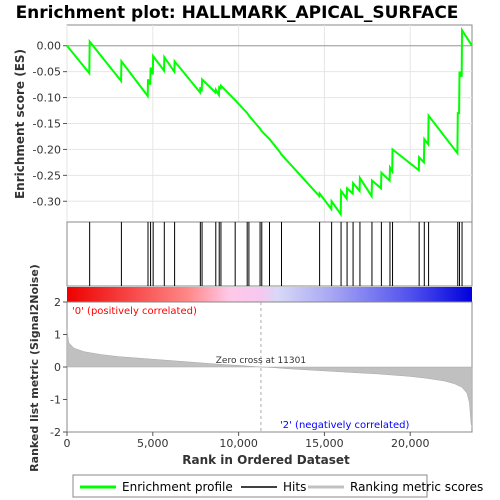 The height and width of the screenshot is (500, 500). I want to click on metric-y-tick-label: -1, so click(55, 400).